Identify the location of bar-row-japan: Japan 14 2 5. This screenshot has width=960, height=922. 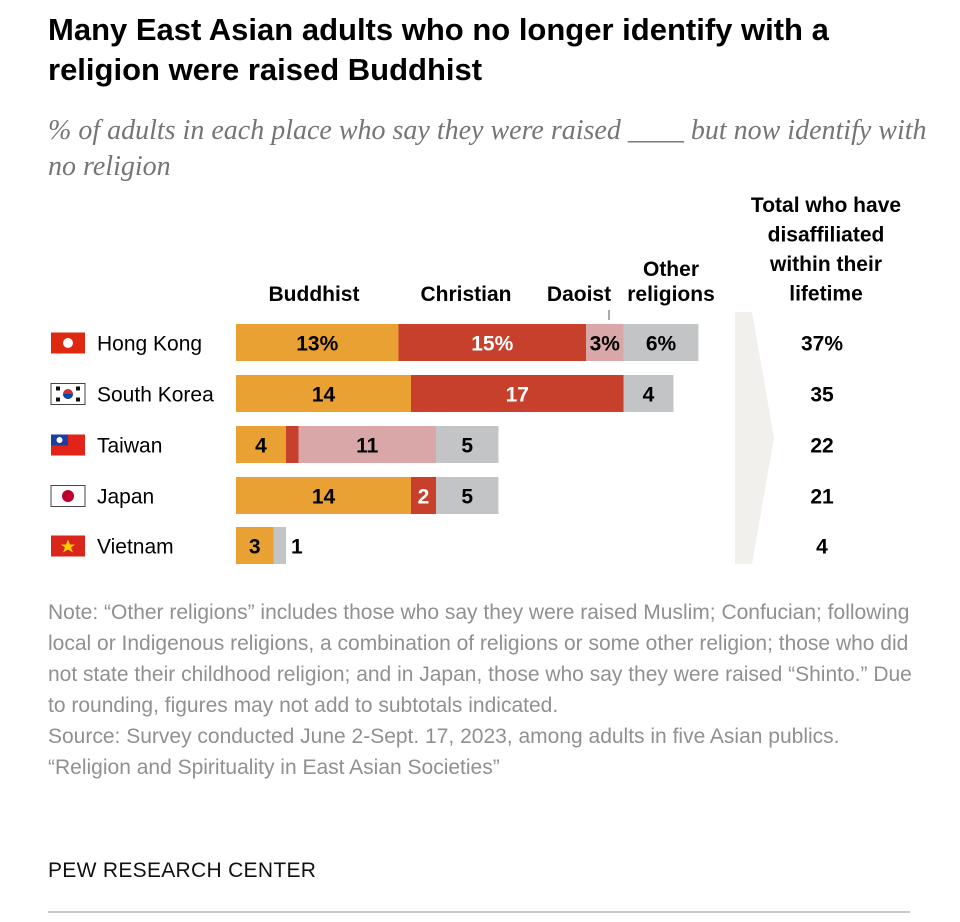
(274, 495).